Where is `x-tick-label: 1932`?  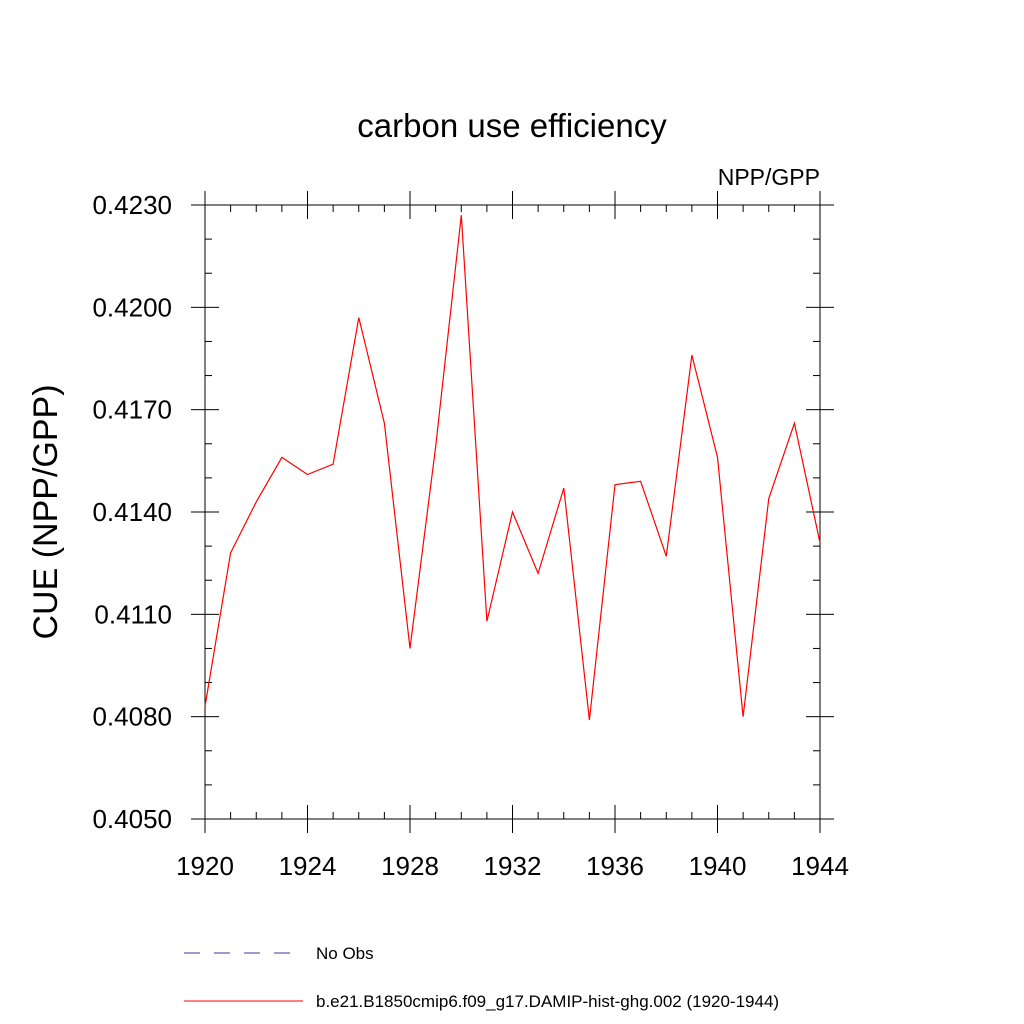 x-tick-label: 1932 is located at coordinates (513, 866).